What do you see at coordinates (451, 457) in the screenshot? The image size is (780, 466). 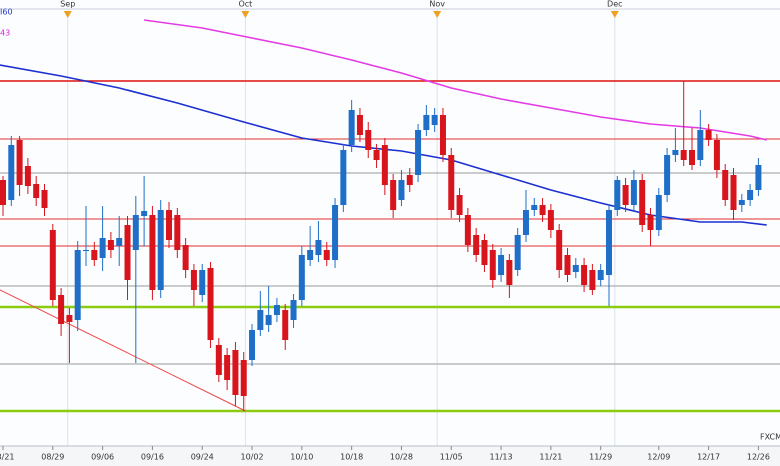 I see `x-tick-label: 11/05` at bounding box center [451, 457].